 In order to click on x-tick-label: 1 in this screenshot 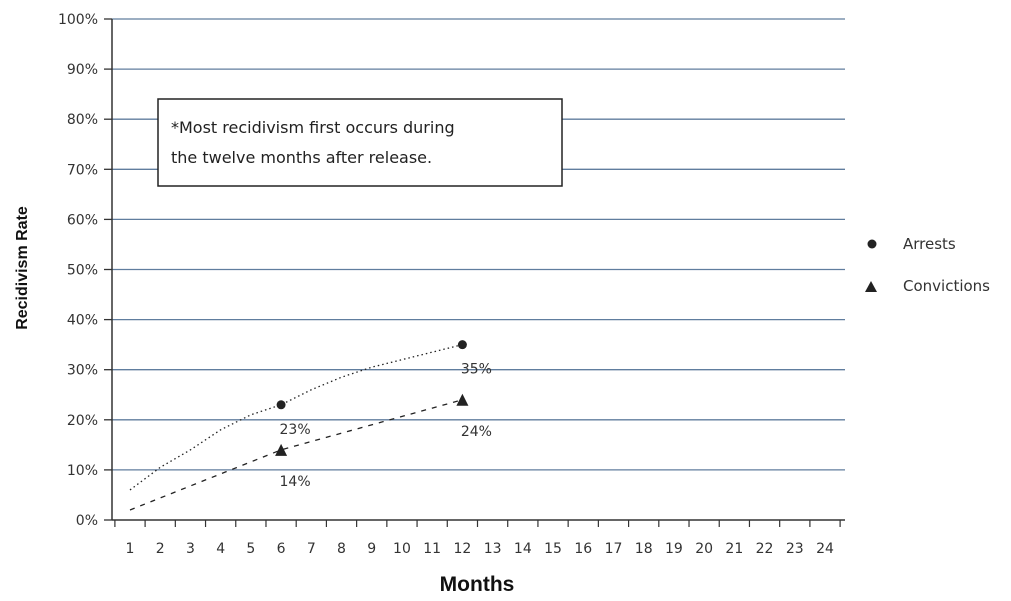, I will do `click(130, 549)`.